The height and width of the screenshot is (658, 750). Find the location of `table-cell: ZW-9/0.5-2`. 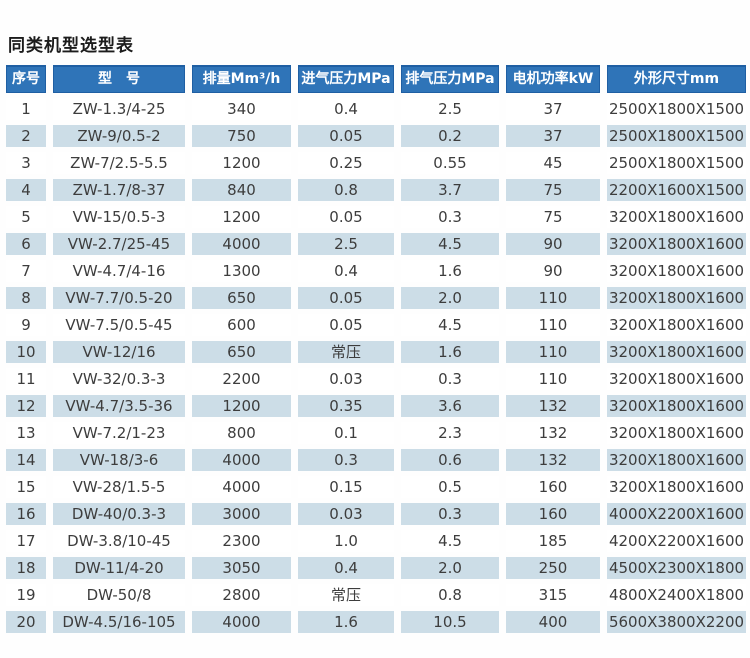

table-cell: ZW-9/0.5-2 is located at coordinates (119, 136).